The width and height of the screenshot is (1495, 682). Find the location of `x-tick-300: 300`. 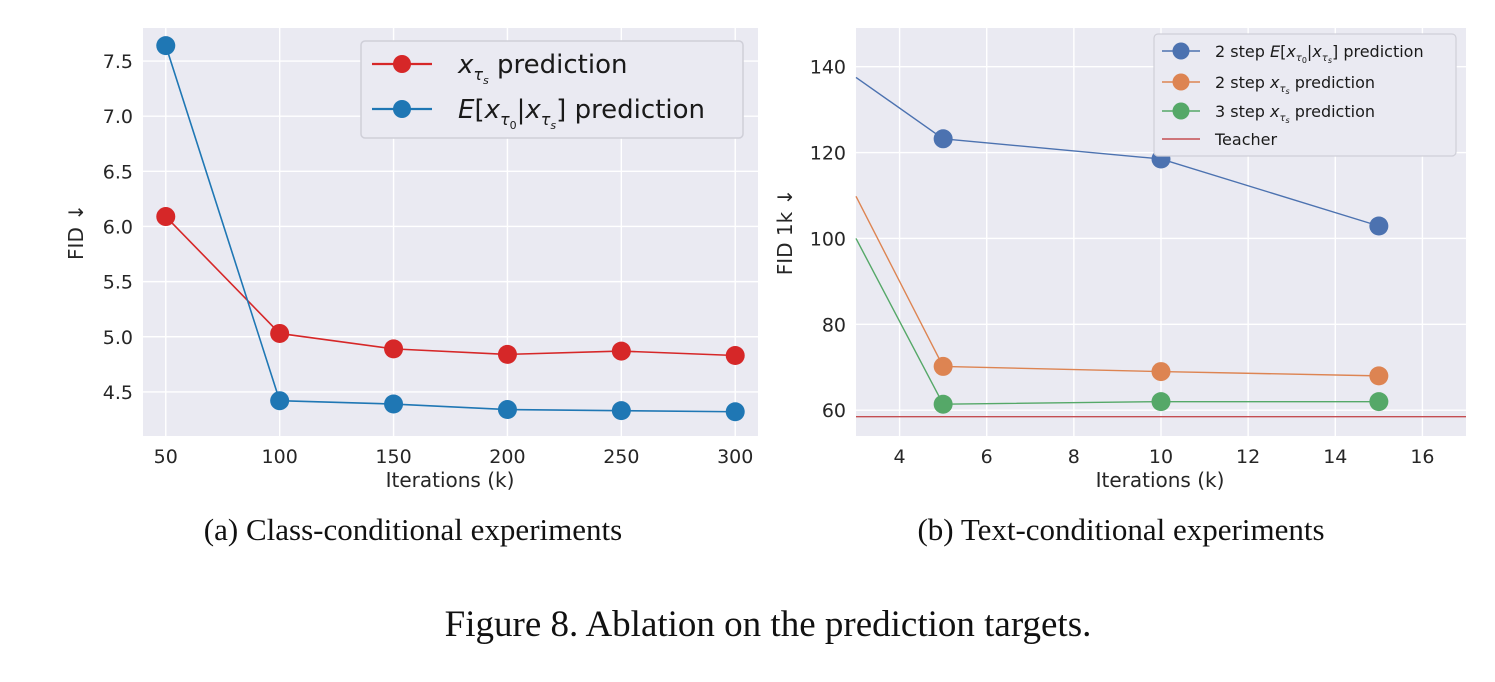

x-tick-300: 300 is located at coordinates (735, 457).